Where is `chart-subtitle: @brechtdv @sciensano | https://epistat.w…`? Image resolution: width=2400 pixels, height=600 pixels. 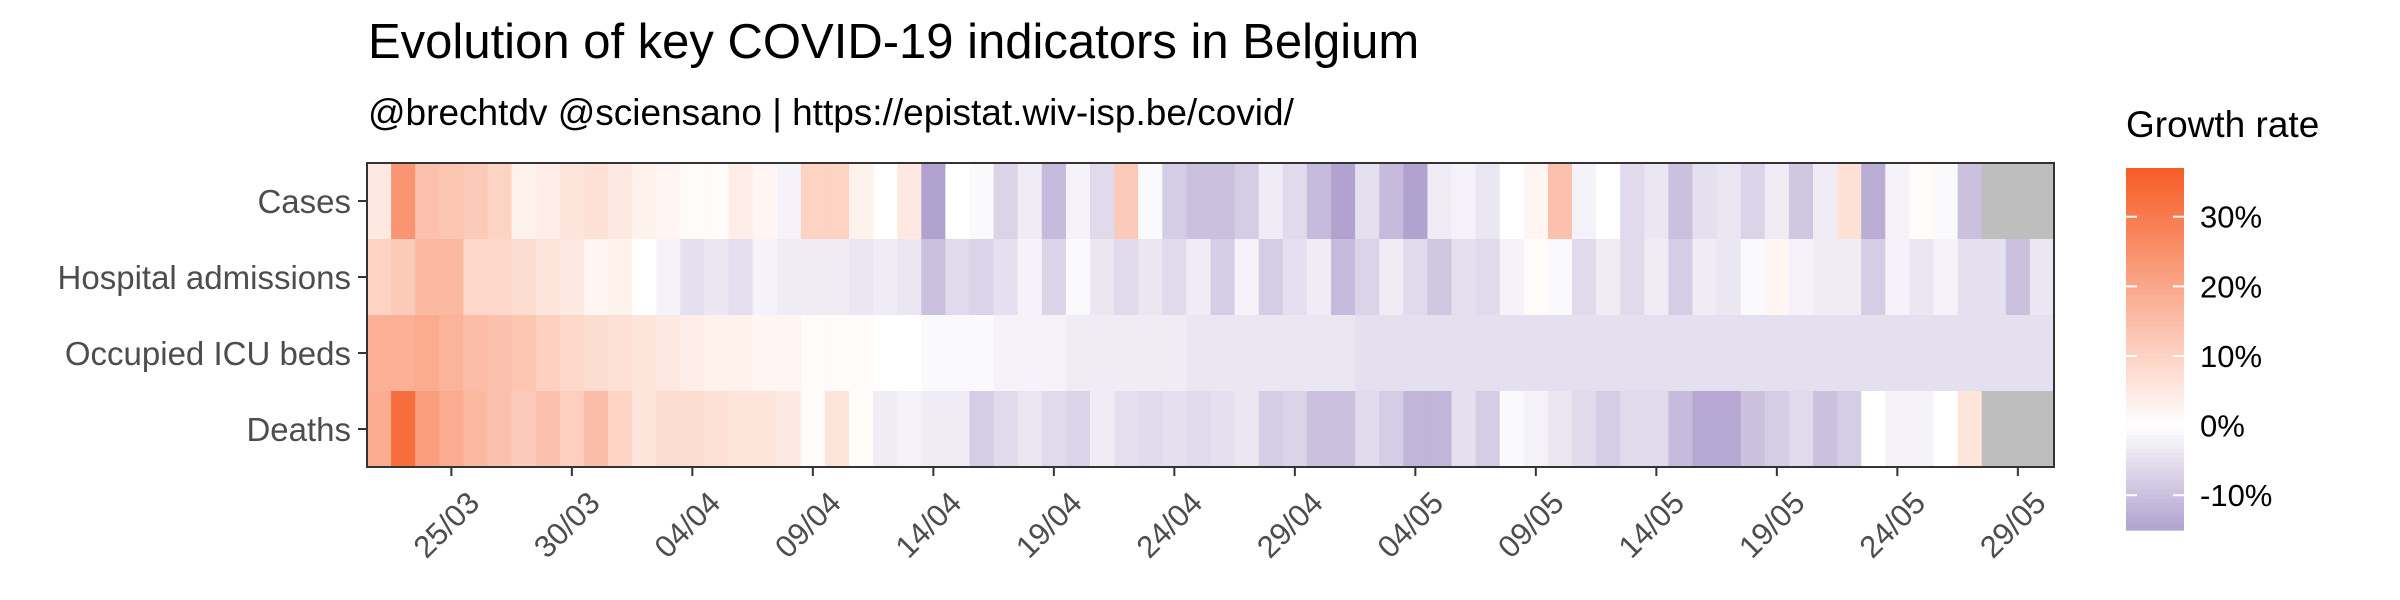
chart-subtitle: @brechtdv @sciensano | https://epistat.w… is located at coordinates (831, 112).